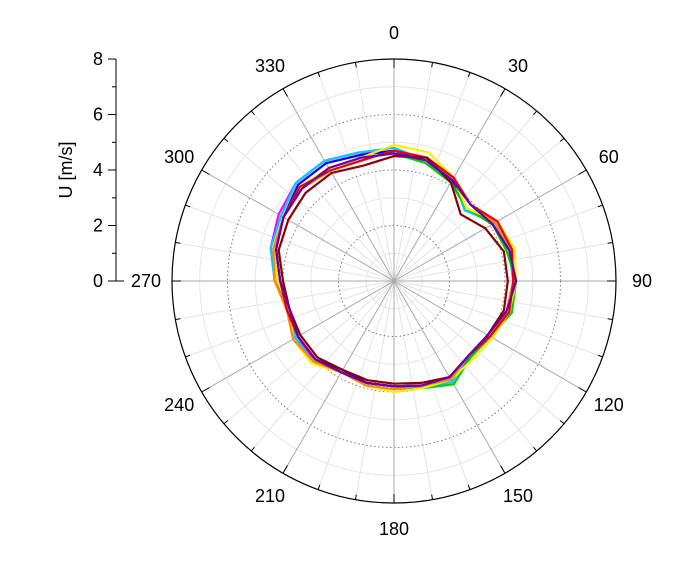  Describe the element at coordinates (108, 170) in the screenshot. I see `radial-axis: 0 2 4 6 8` at that location.